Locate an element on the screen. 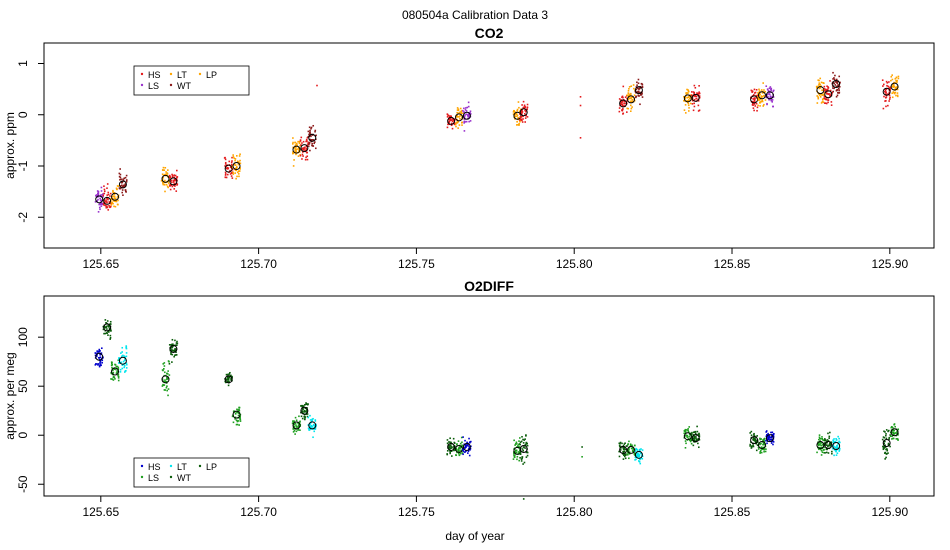 Image resolution: width=950 pixels, height=550 pixels. y-tick-label: -2 is located at coordinates (23, 217).